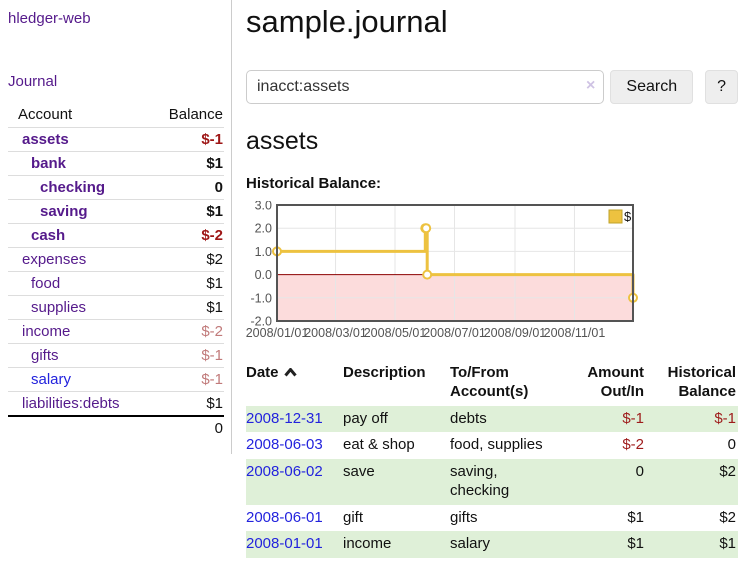 The width and height of the screenshot is (742, 582). What do you see at coordinates (284, 544) in the screenshot?
I see `transaction-date-link: 2008-01-01` at bounding box center [284, 544].